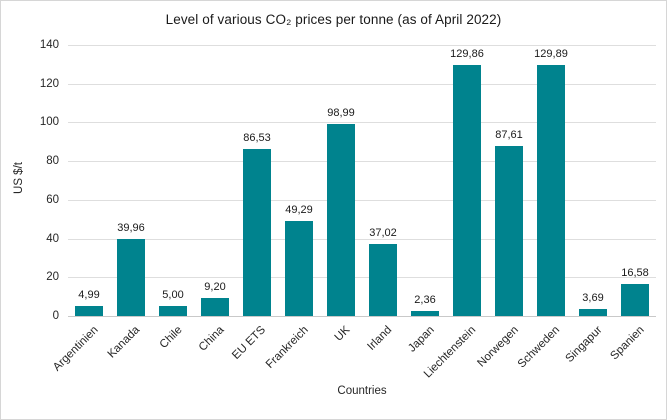 This screenshot has width=667, height=420. I want to click on y-tick-label: 60, so click(52, 199).